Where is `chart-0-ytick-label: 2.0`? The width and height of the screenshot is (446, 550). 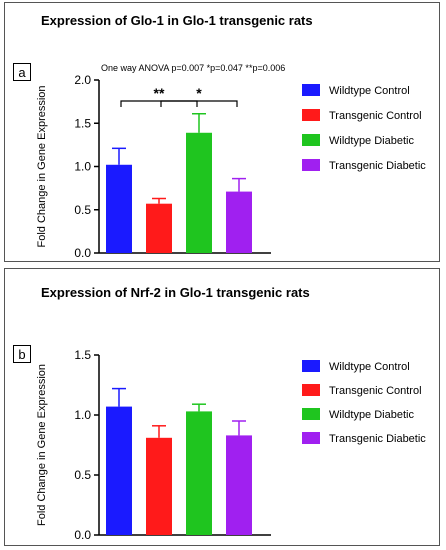 chart-0-ytick-label: 2.0 is located at coordinates (82, 80).